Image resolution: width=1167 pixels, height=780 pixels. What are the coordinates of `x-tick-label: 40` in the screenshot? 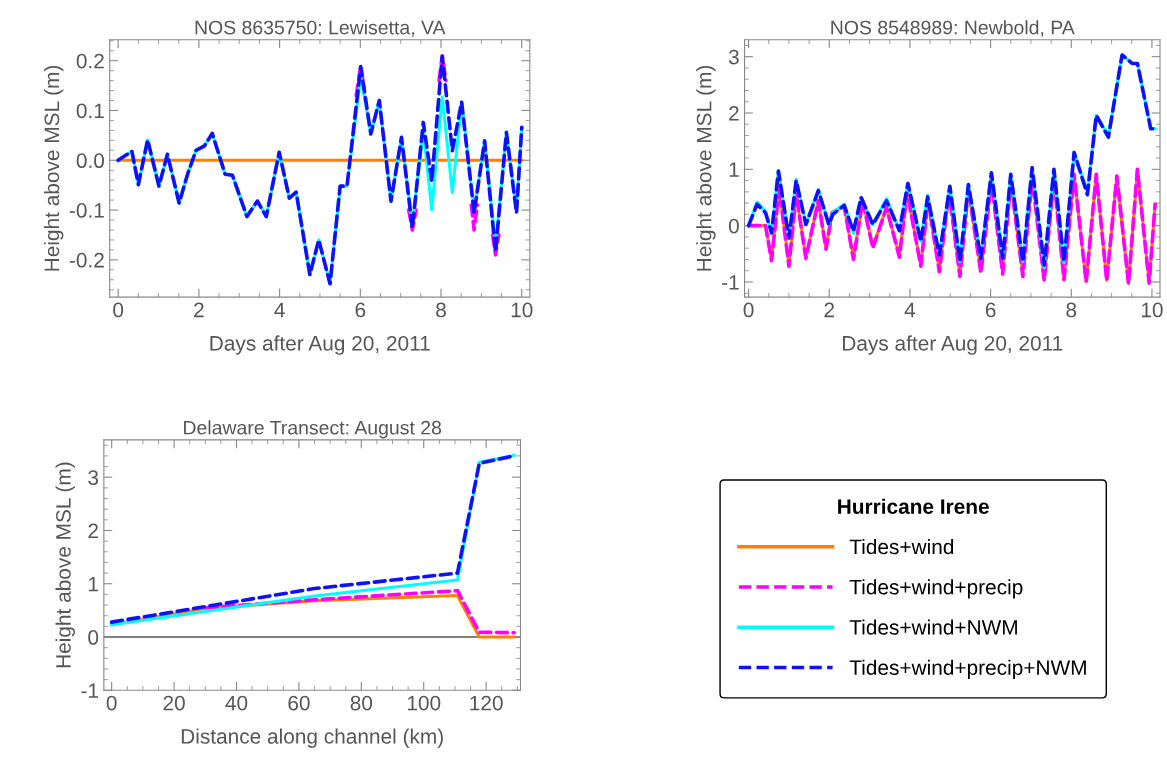 It's located at (236, 703).